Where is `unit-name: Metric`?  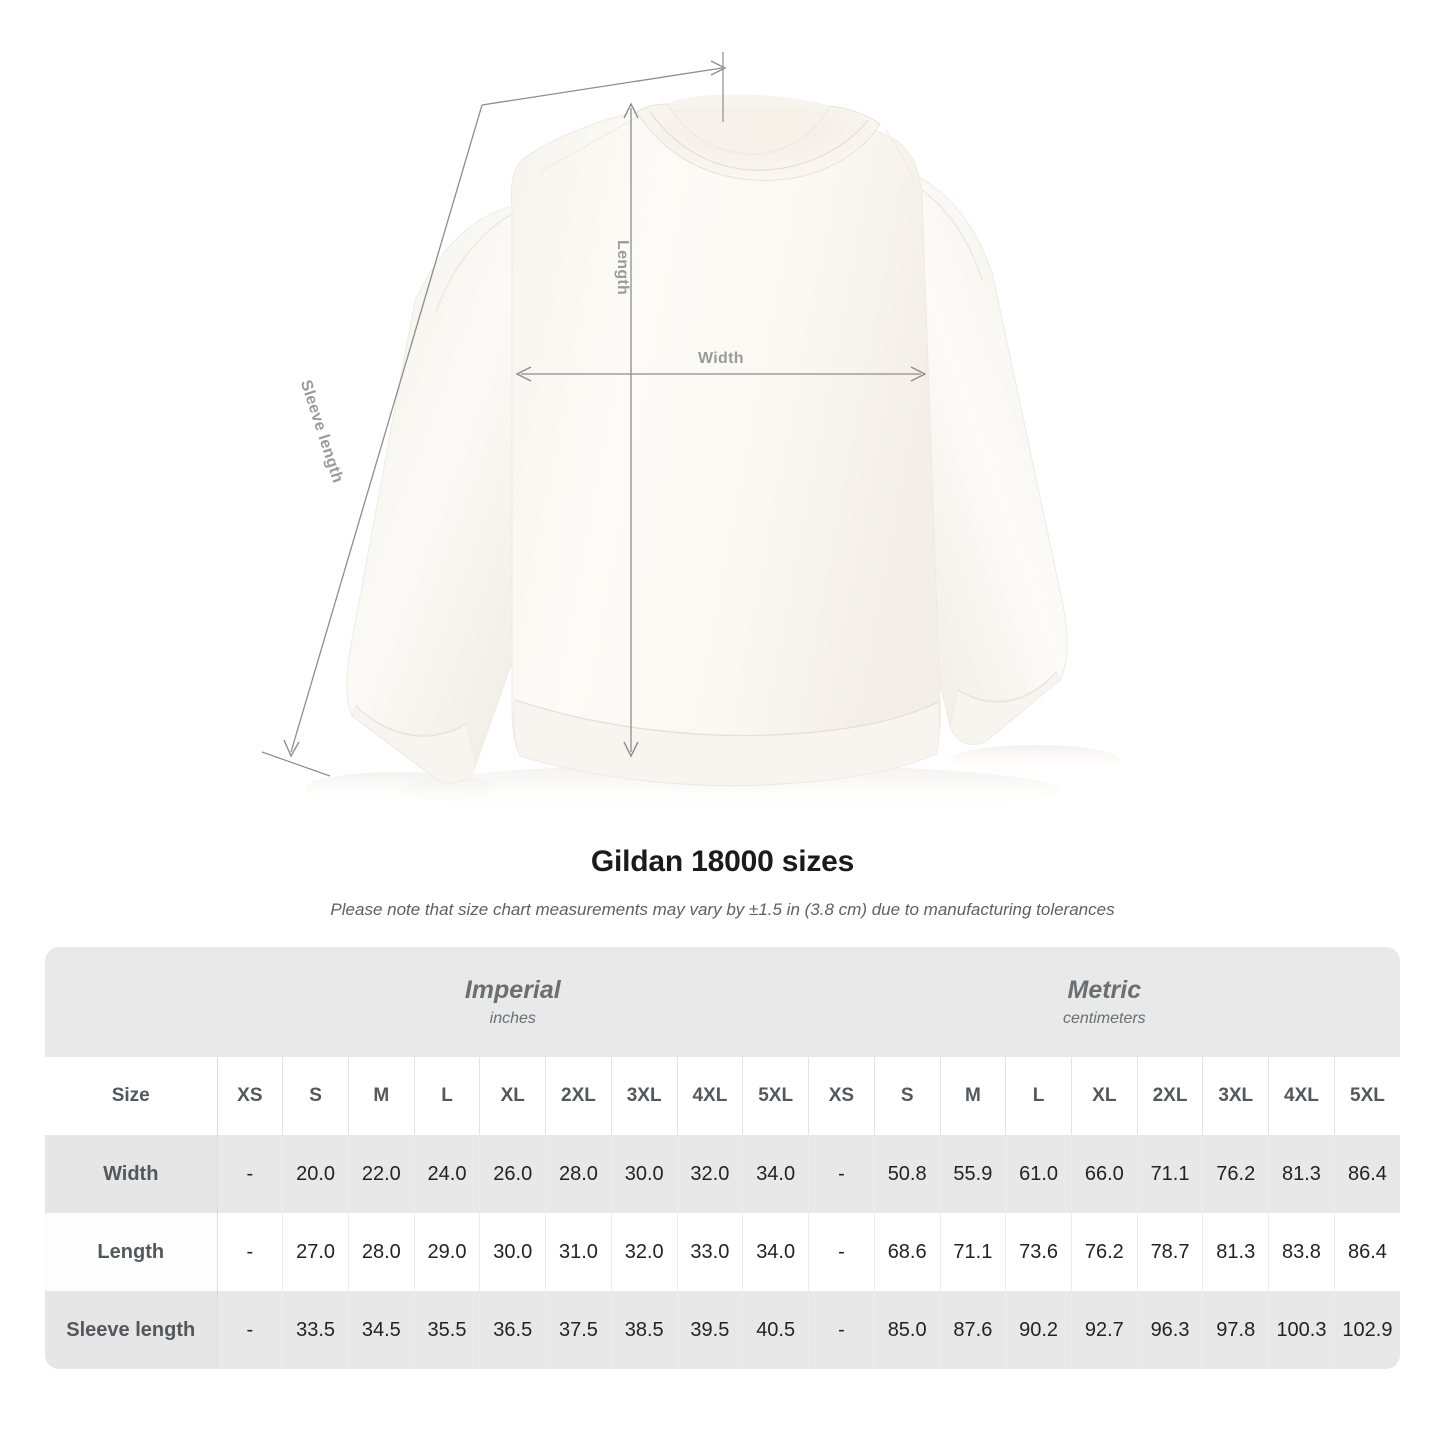 unit-name: Metric is located at coordinates (1104, 989).